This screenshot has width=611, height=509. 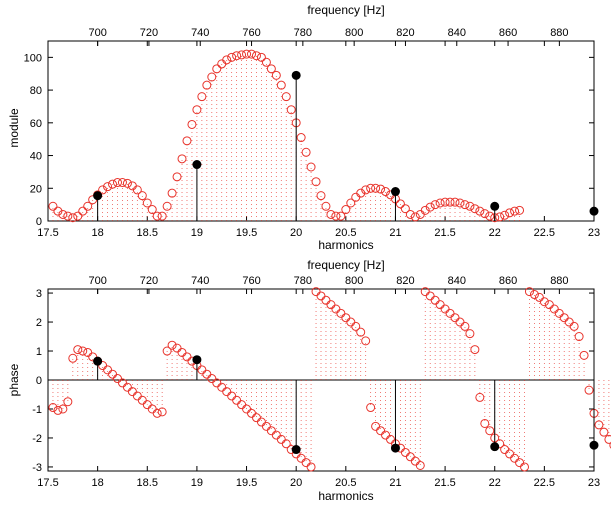 What do you see at coordinates (36, 189) in the screenshot?
I see `module-y-tick-label: 20` at bounding box center [36, 189].